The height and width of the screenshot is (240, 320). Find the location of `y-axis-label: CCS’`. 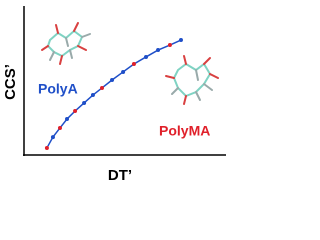

y-axis-label: CCS’ is located at coordinates (10, 82).